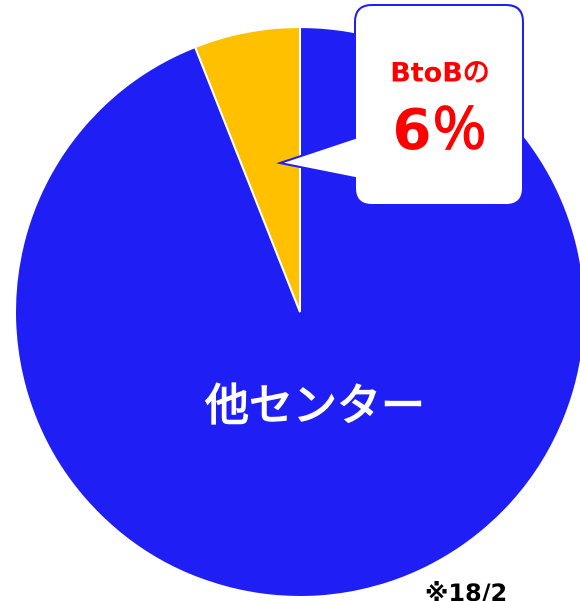 Image resolution: width=580 pixels, height=601 pixels. I want to click on callout, so click(400, 105).